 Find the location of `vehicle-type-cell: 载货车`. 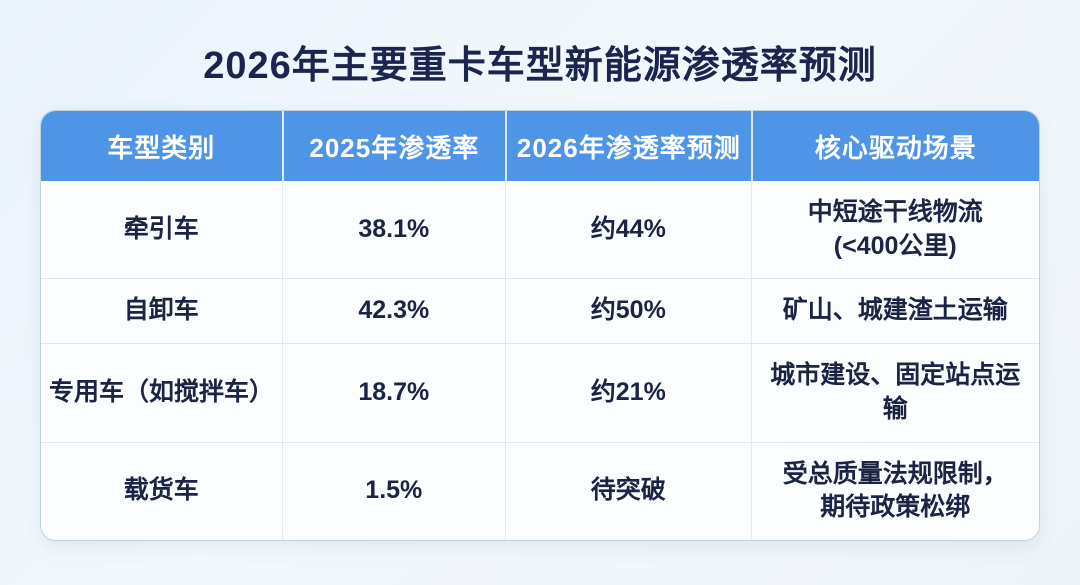

vehicle-type-cell: 载货车 is located at coordinates (161, 490).